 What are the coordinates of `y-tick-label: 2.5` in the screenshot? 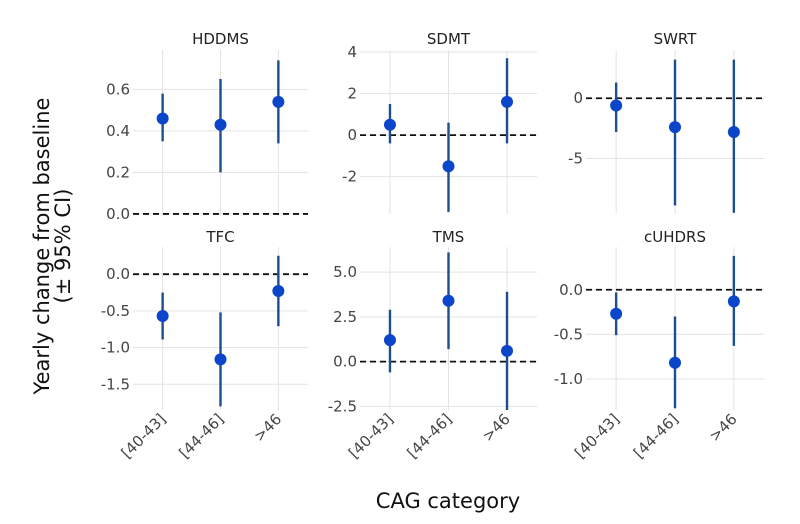 It's located at (345, 317).